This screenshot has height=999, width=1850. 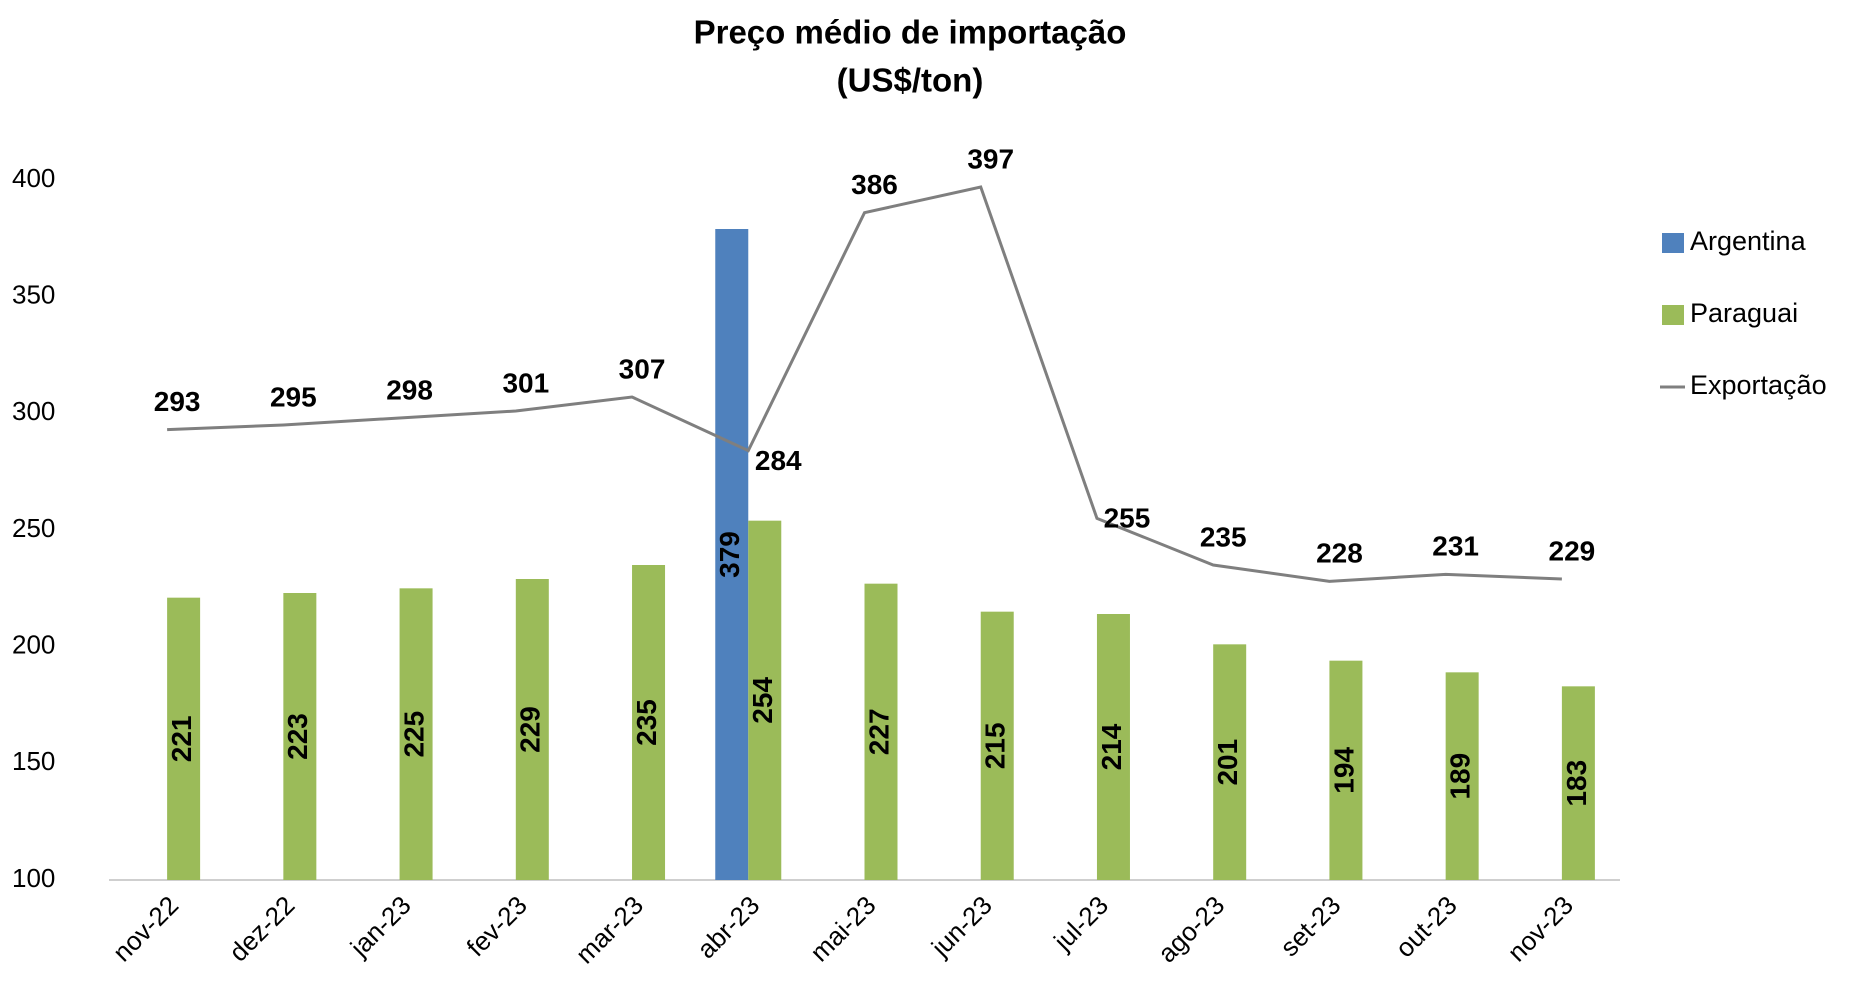 What do you see at coordinates (1339, 553) in the screenshot?
I see `line-value-label: 228` at bounding box center [1339, 553].